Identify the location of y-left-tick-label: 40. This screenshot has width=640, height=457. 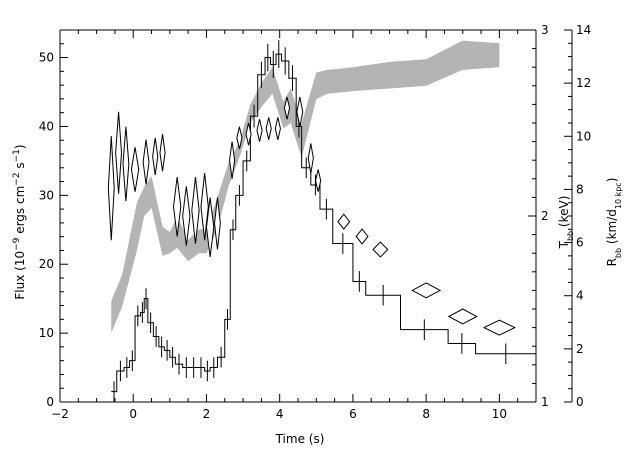
(46, 126).